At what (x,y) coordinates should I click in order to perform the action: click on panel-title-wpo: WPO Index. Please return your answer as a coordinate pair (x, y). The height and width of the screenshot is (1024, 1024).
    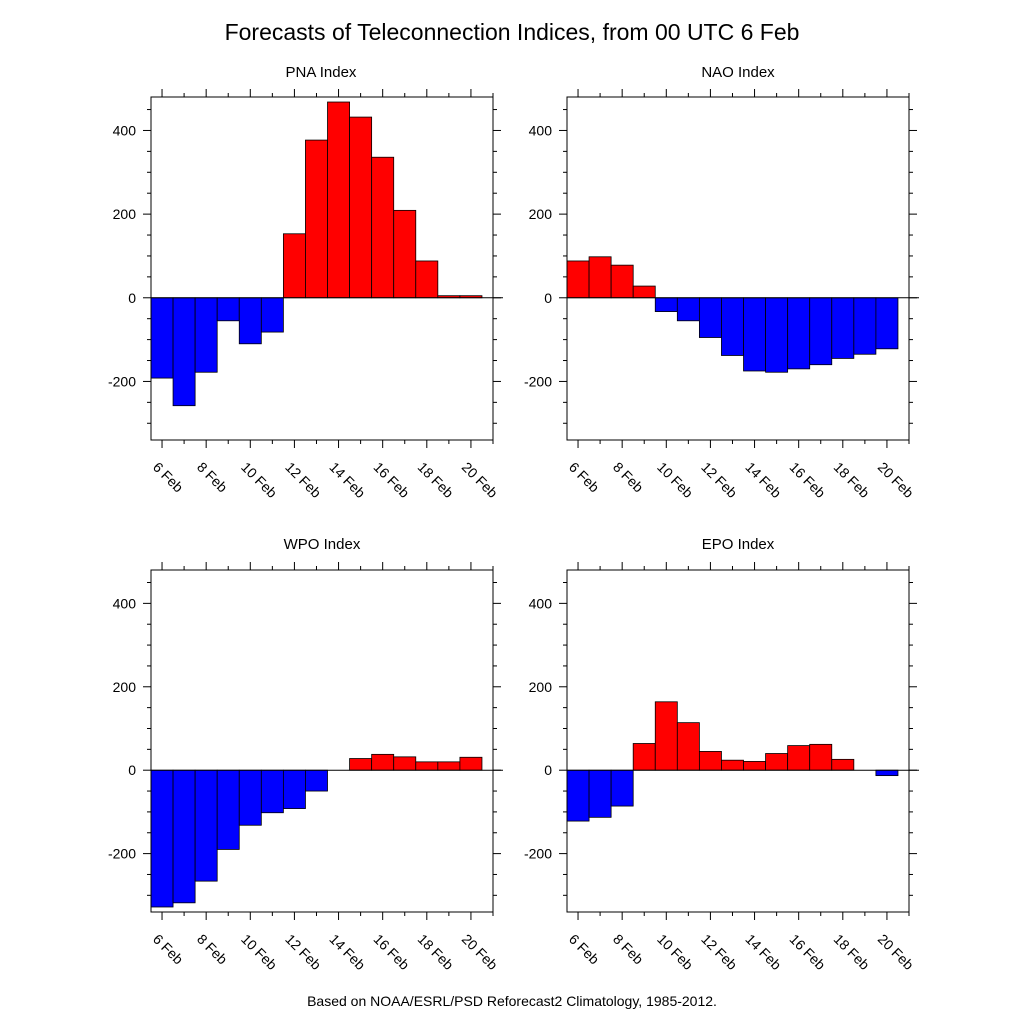
    Looking at the image, I should click on (322, 544).